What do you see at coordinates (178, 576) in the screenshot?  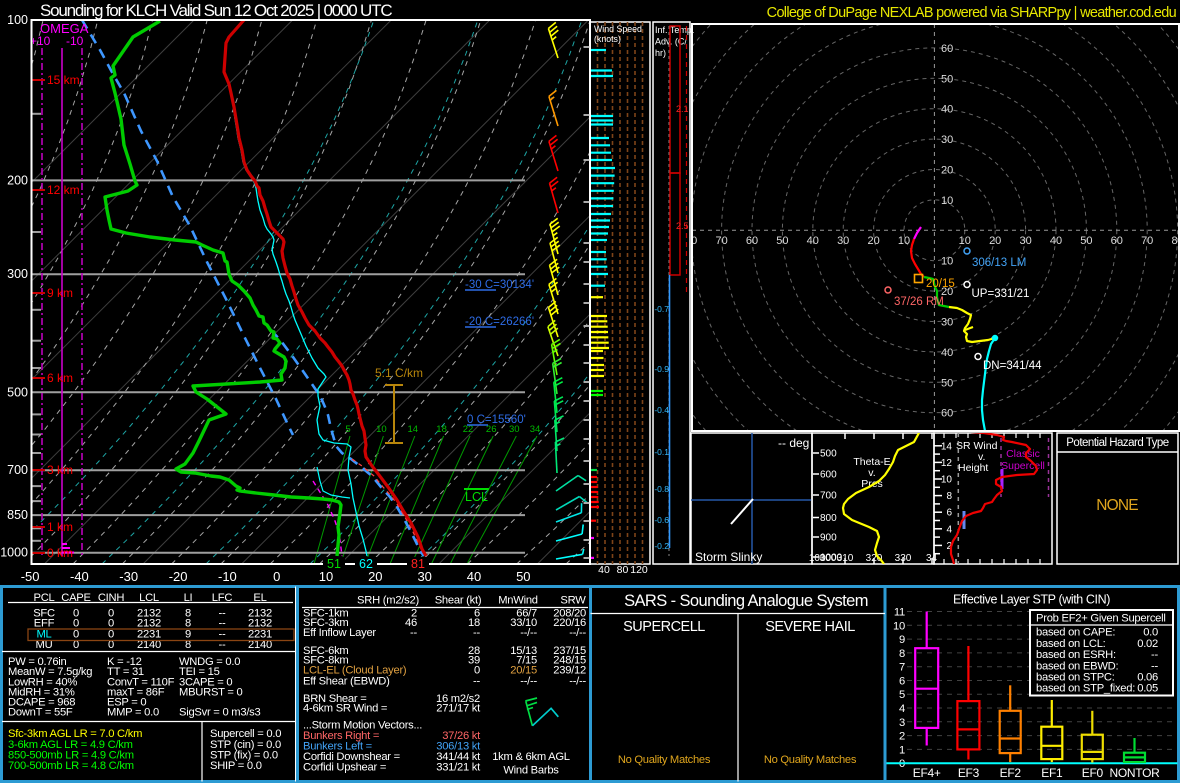 I see `svg-text: -20` at bounding box center [178, 576].